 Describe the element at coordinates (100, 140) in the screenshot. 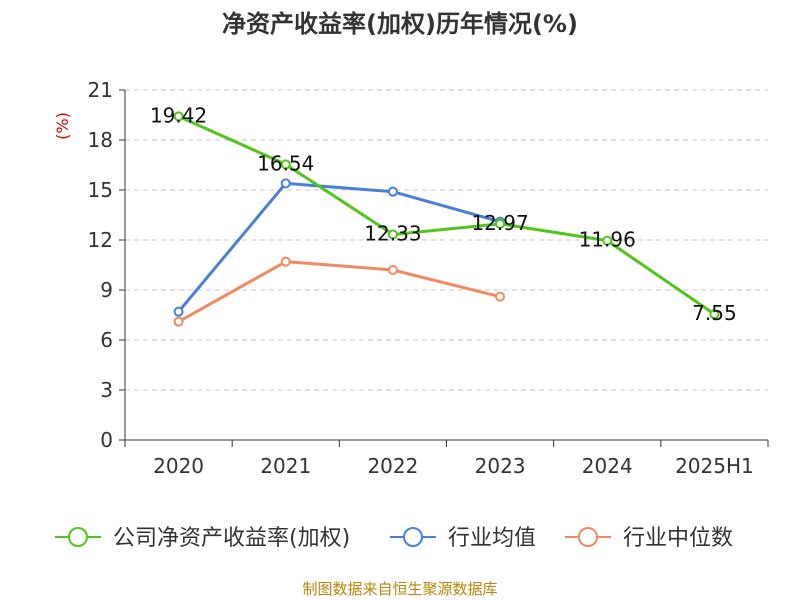

I see `y-tick-label: 18` at that location.